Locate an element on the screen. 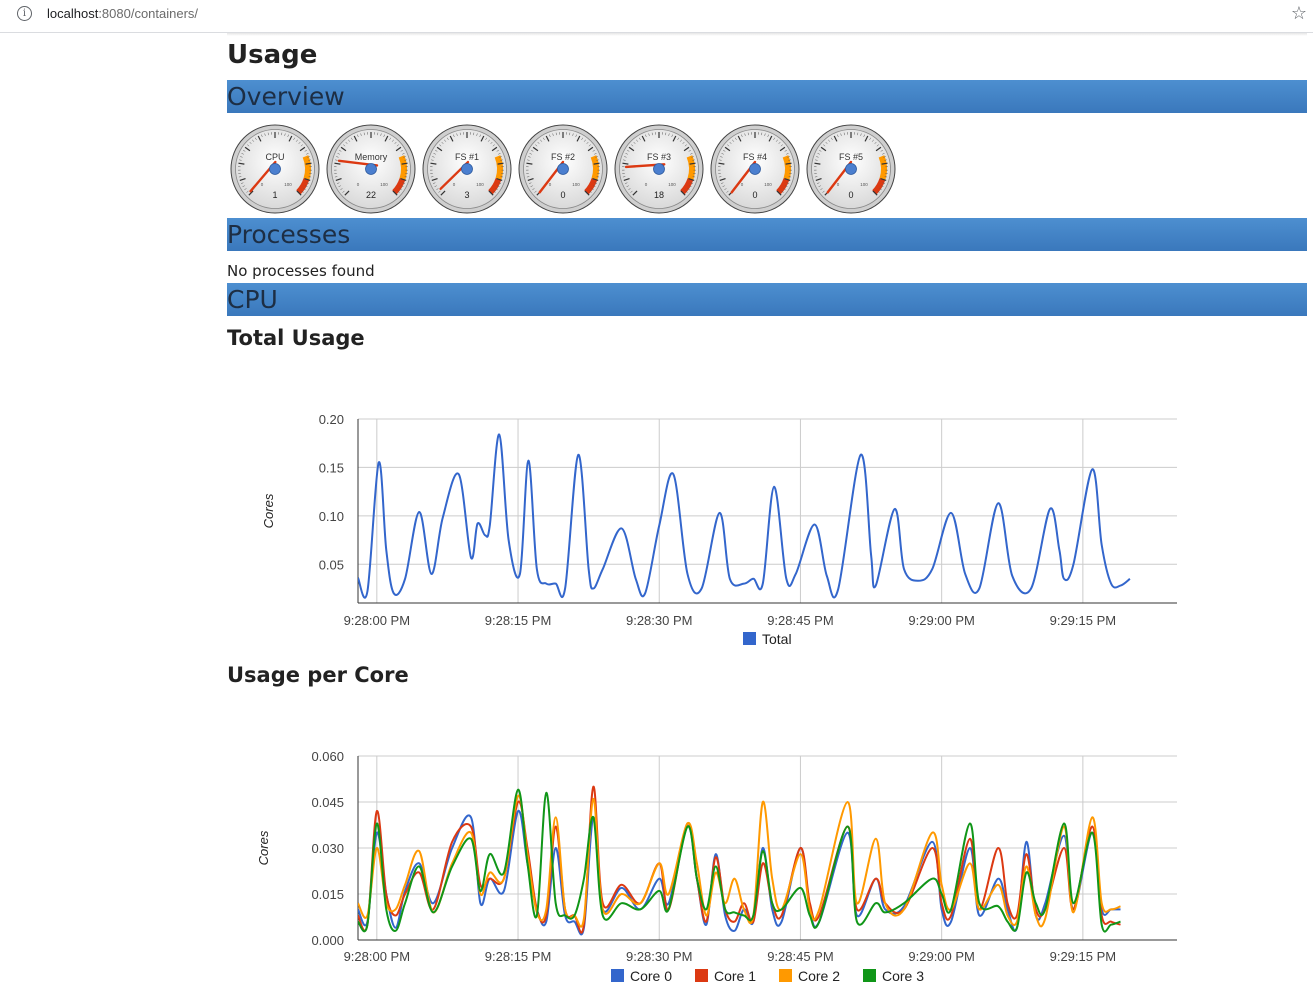 The height and width of the screenshot is (993, 1313). y-tick-label: 0.20 is located at coordinates (331, 419).